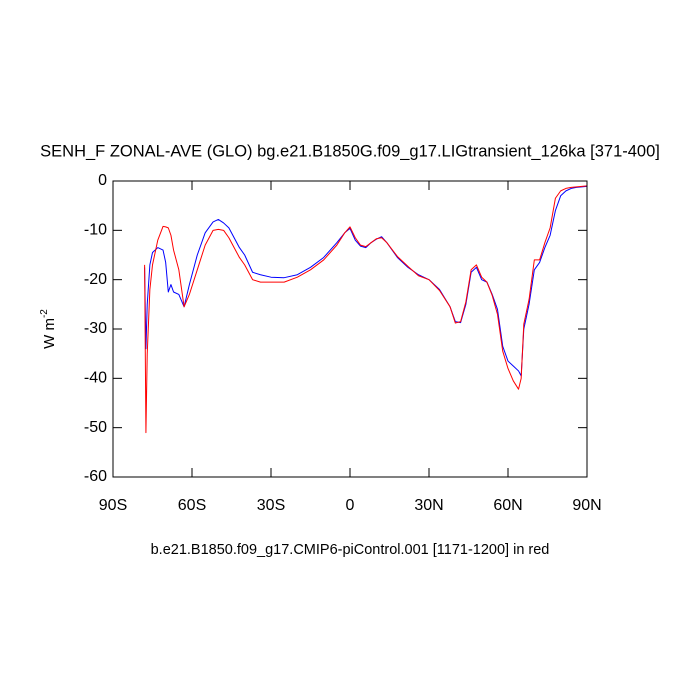  What do you see at coordinates (428, 505) in the screenshot?
I see `x-tick-label: 30N` at bounding box center [428, 505].